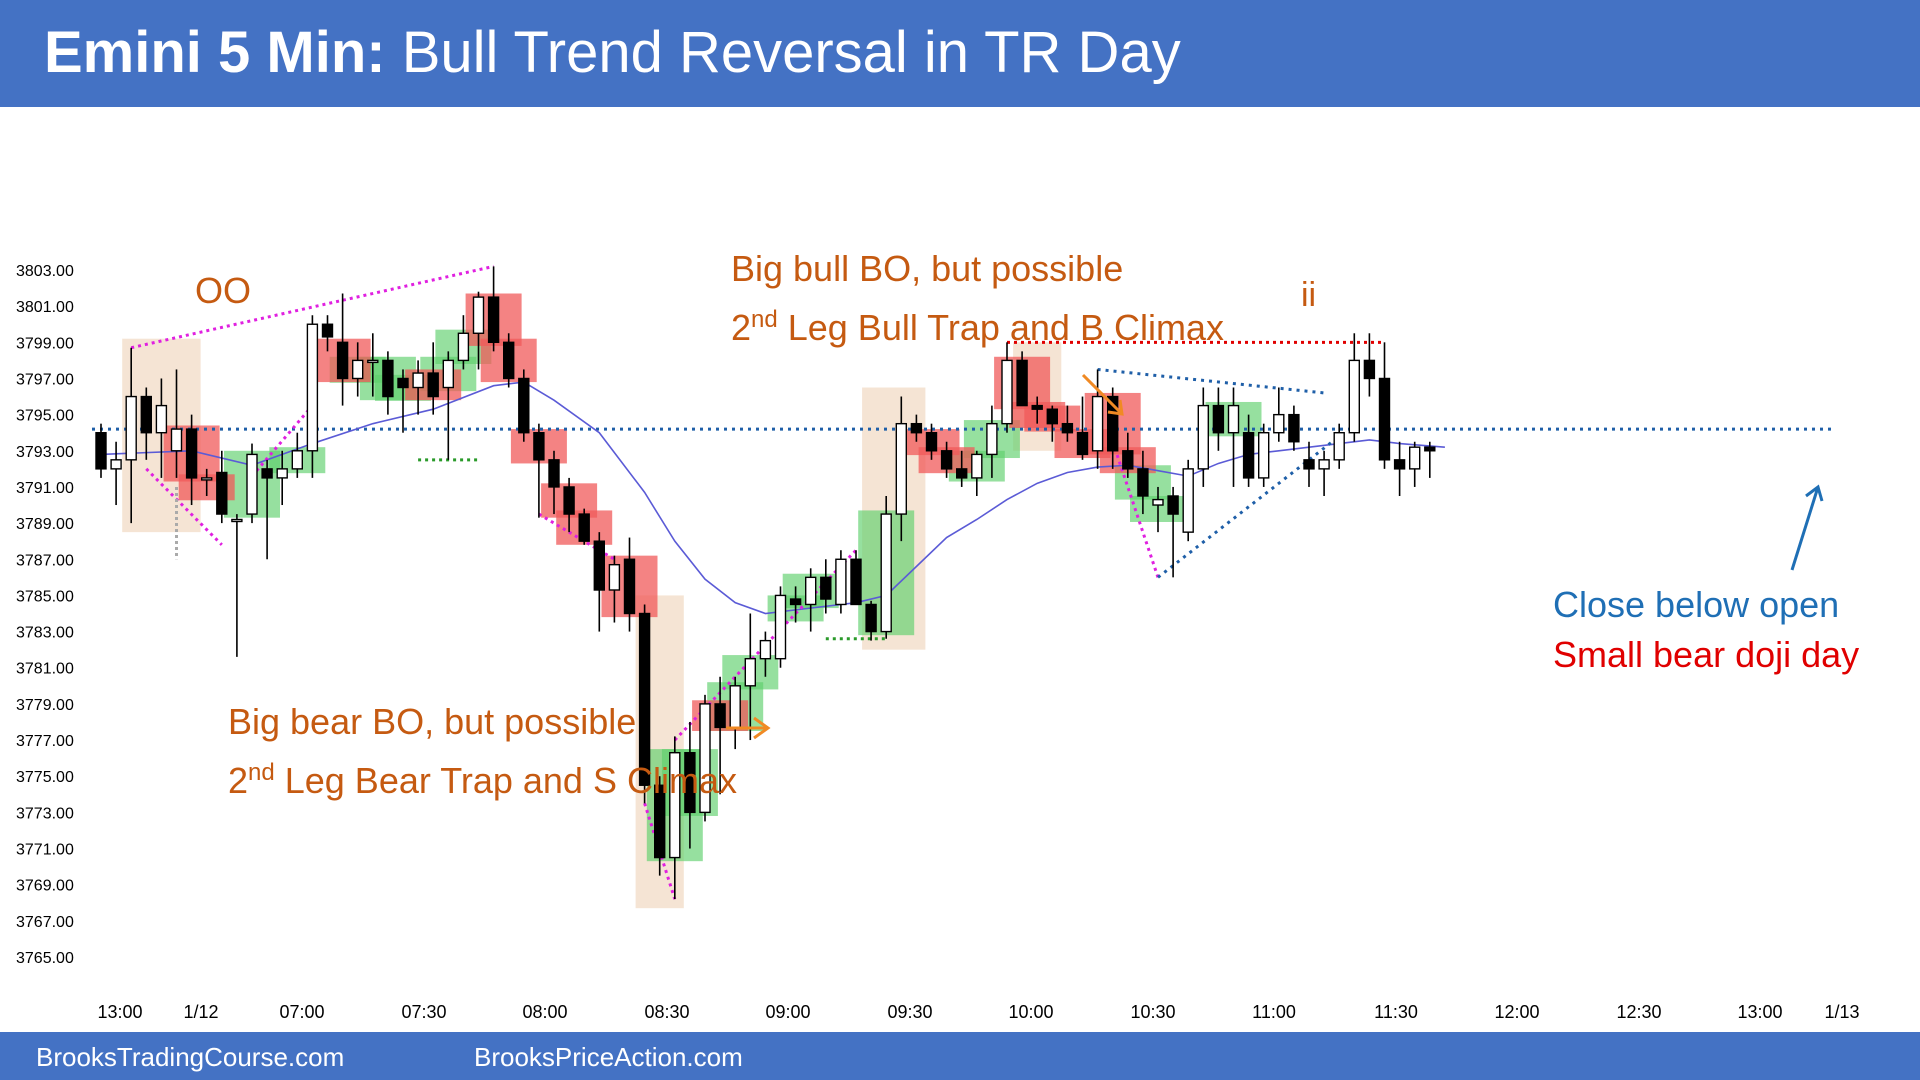 Image resolution: width=1920 pixels, height=1080 pixels. What do you see at coordinates (45, 524) in the screenshot?
I see `y-tick-label: 3789.00` at bounding box center [45, 524].